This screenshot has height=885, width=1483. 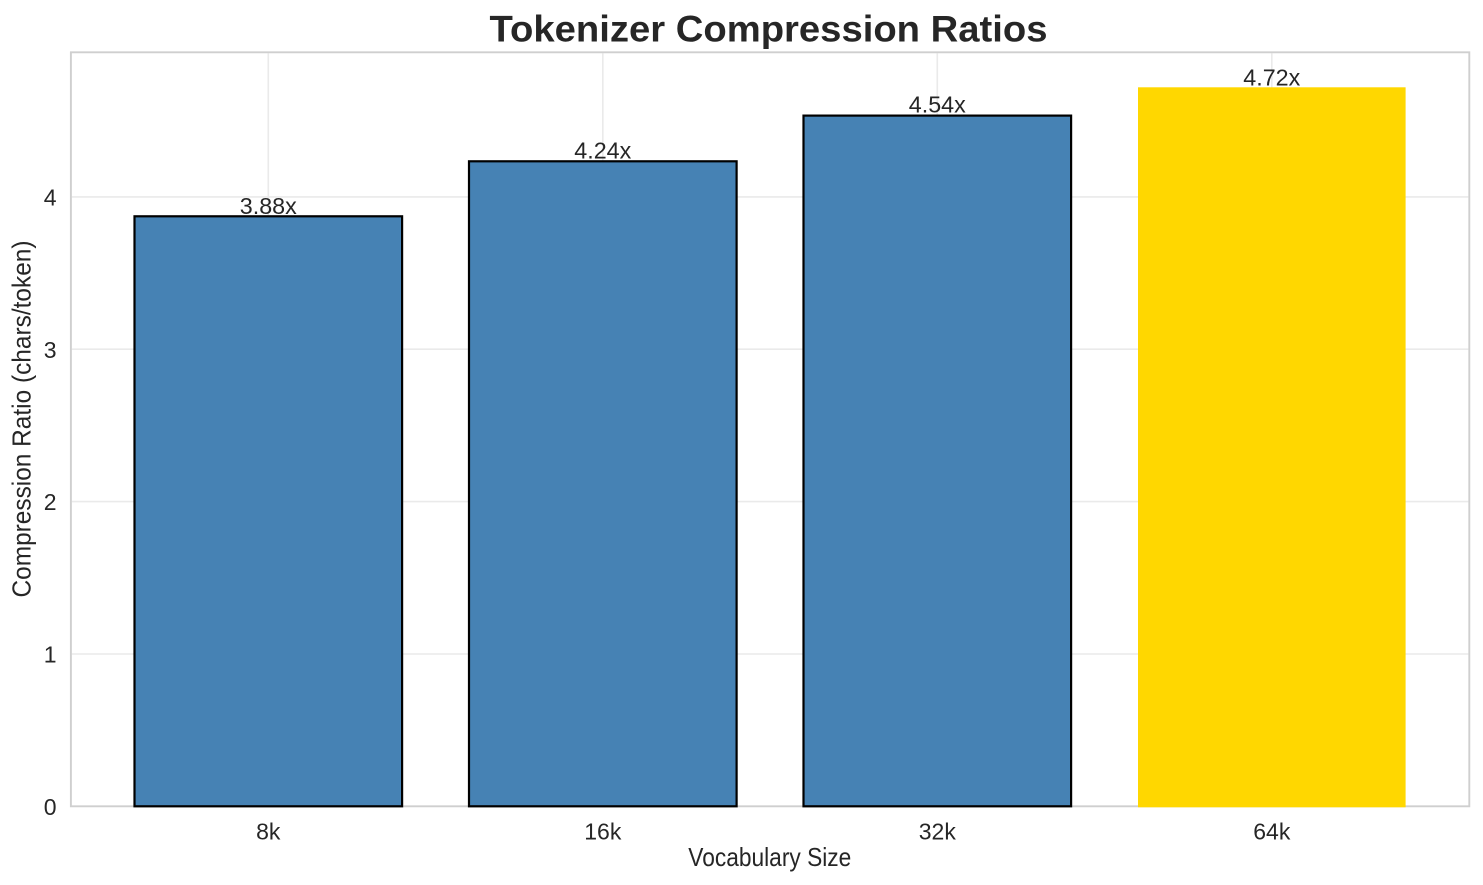 What do you see at coordinates (269, 206) in the screenshot?
I see `svg-text: 3.88x` at bounding box center [269, 206].